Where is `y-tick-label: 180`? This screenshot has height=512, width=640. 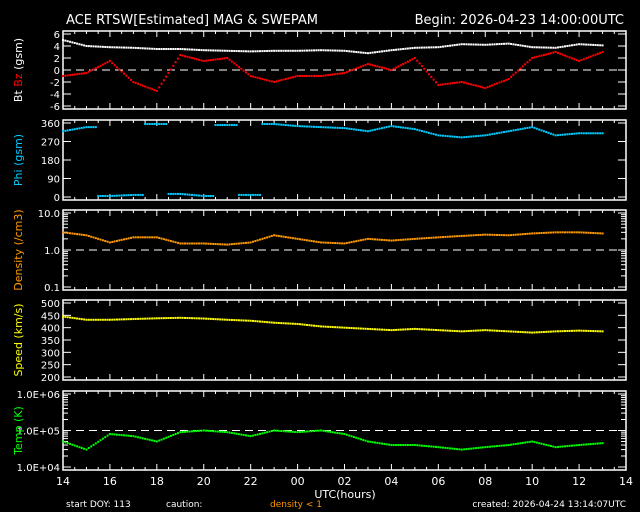 y-tick-label: 180 is located at coordinates (50, 161).